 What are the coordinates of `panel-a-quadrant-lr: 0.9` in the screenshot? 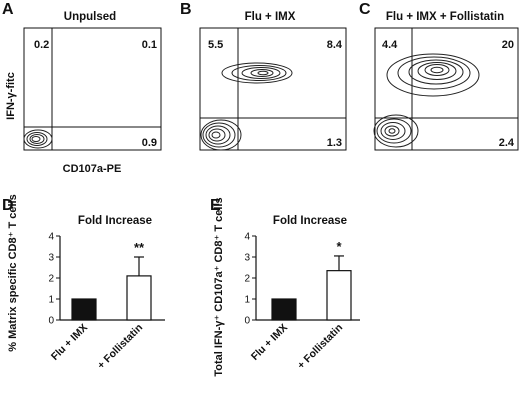 It's located at (149, 143).